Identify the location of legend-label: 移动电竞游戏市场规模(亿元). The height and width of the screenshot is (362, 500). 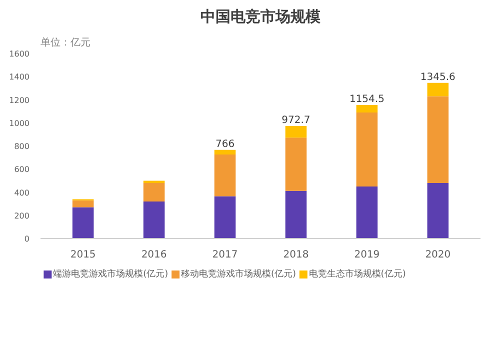
(238, 274).